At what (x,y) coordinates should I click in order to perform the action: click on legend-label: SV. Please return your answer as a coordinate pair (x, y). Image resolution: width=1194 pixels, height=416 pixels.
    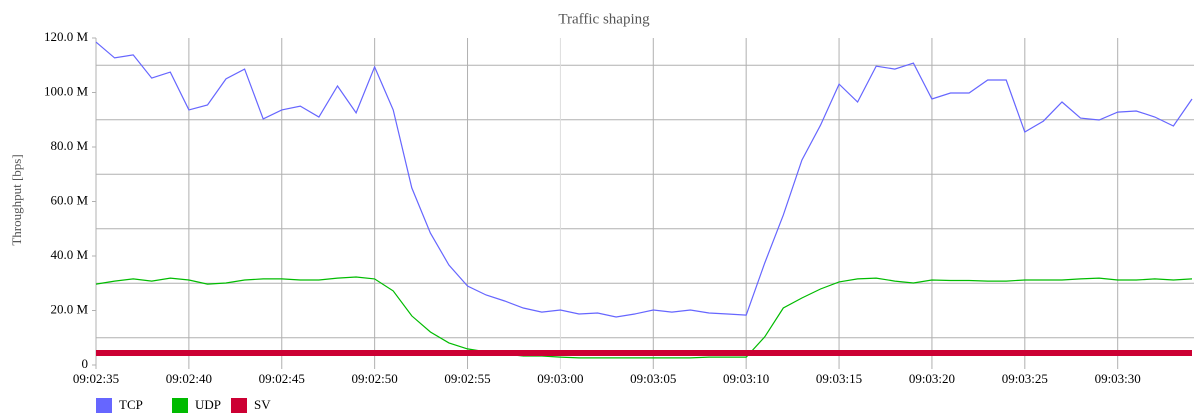
    Looking at the image, I should click on (262, 404).